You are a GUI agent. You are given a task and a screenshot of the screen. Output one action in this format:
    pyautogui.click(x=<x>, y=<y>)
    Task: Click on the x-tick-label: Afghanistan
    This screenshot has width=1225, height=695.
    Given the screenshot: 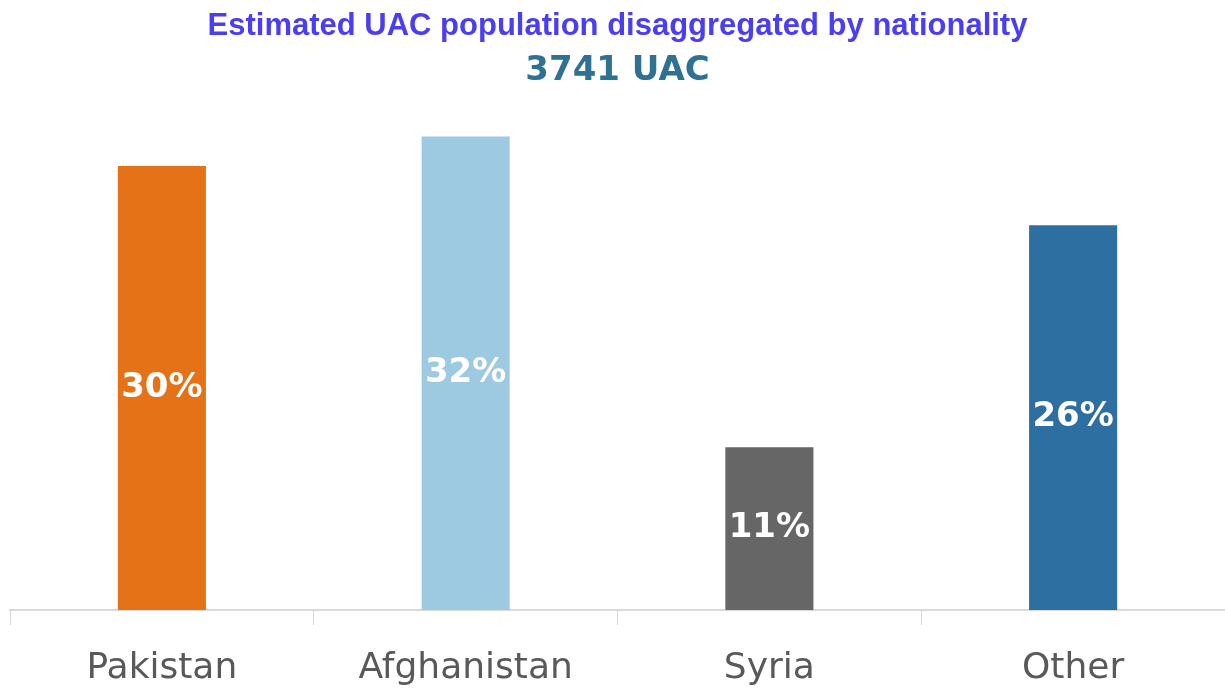 What is the action you would take?
    pyautogui.click(x=465, y=666)
    